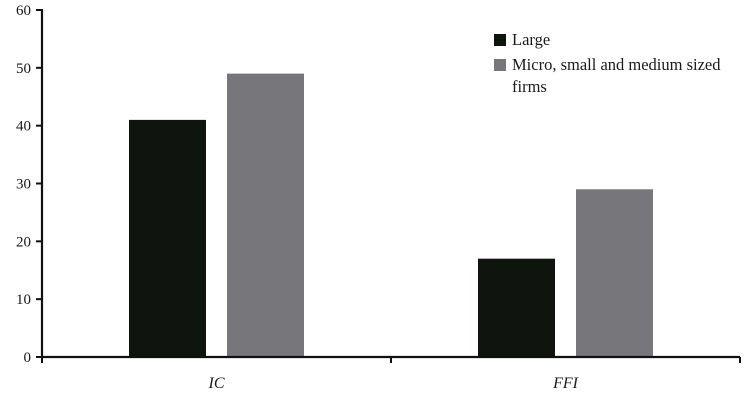 The image size is (744, 400). Describe the element at coordinates (614, 40) in the screenshot. I see `legend-item-large: Large` at that location.